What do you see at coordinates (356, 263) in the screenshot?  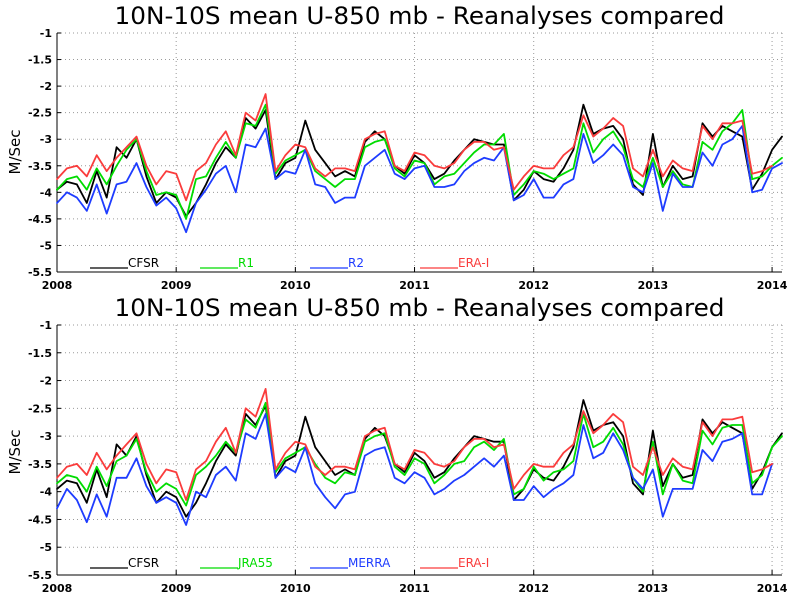 I see `legend-label-r2: R2` at bounding box center [356, 263].